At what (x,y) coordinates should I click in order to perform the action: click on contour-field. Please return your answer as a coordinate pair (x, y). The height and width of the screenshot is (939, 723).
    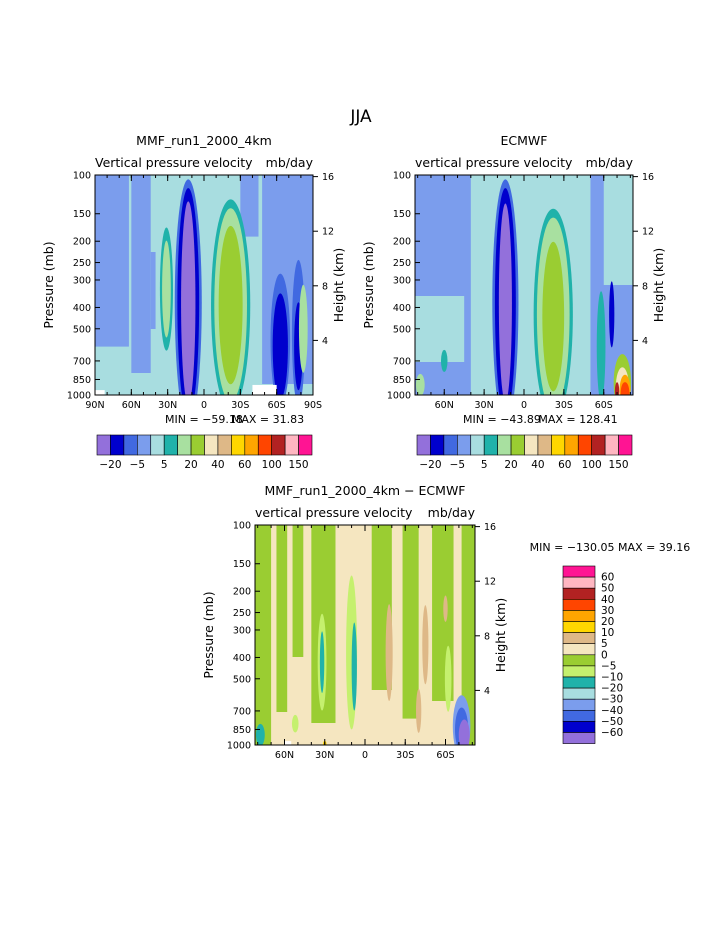
    Looking at the image, I should click on (204, 285).